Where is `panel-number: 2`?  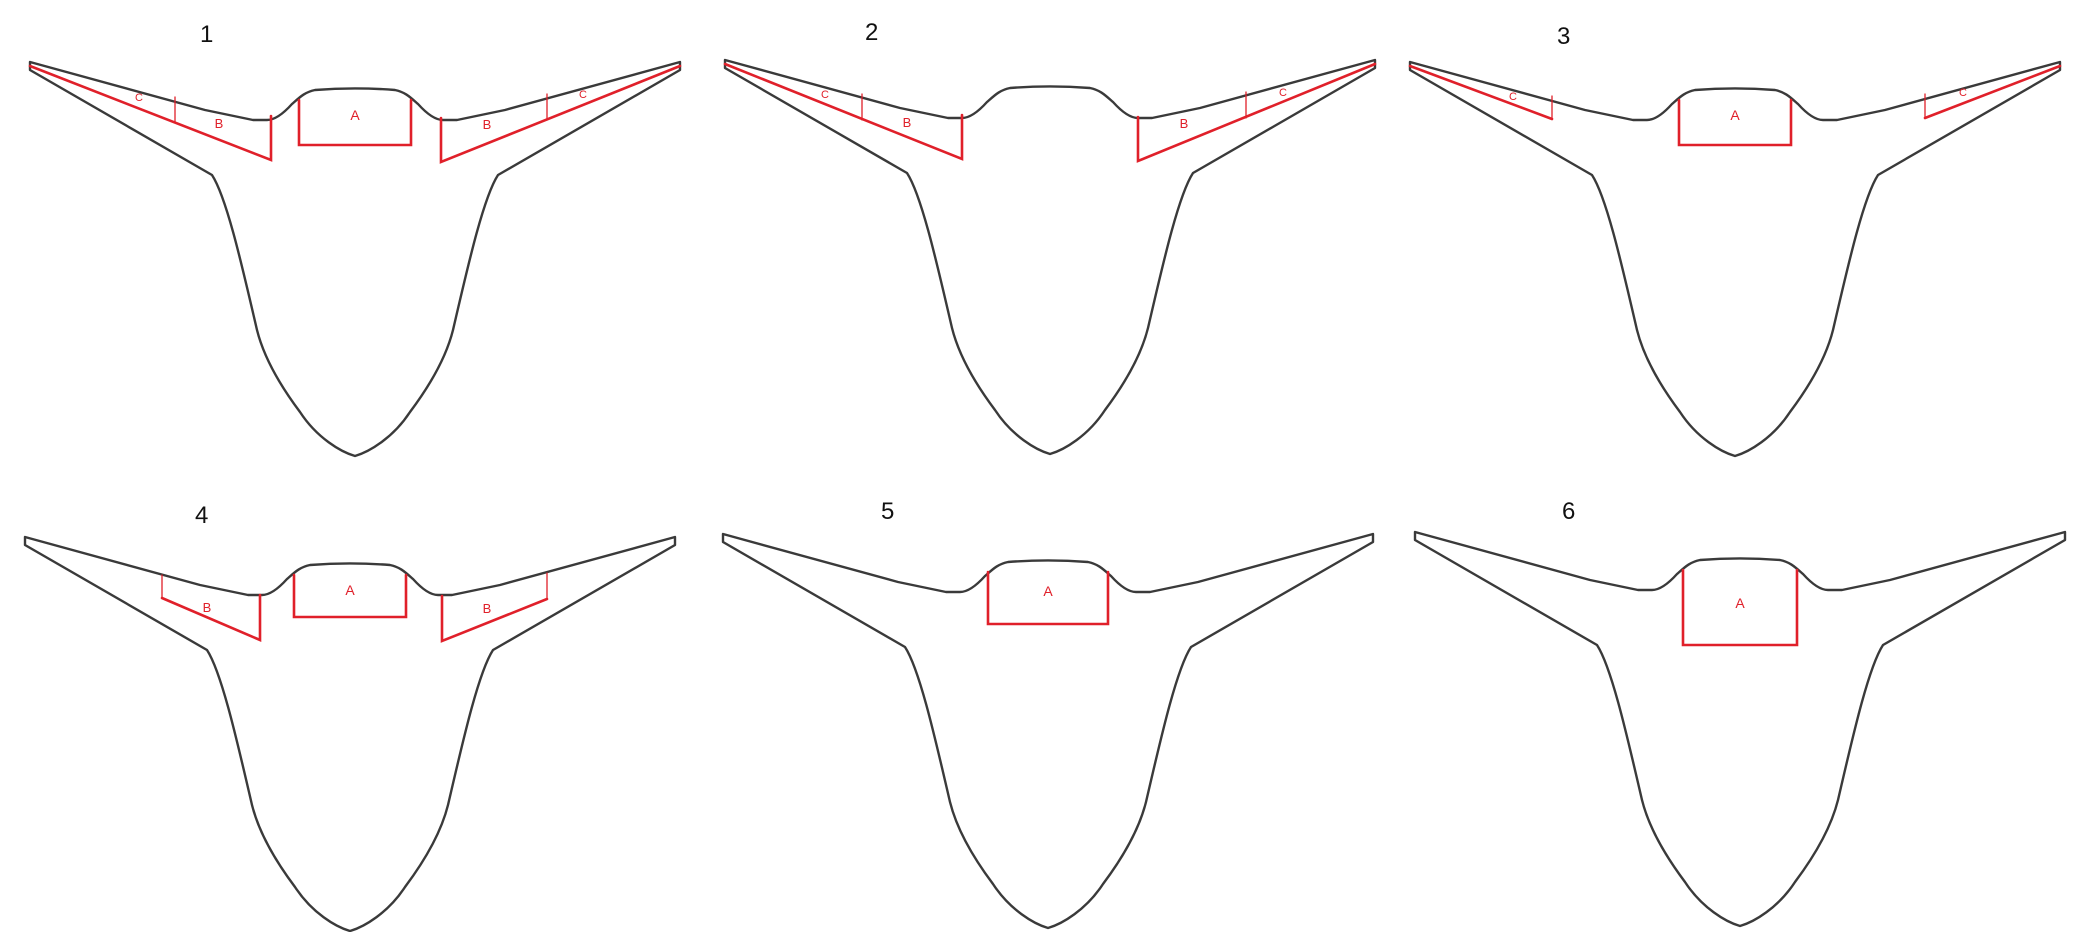
panel-number: 2 is located at coordinates (871, 32).